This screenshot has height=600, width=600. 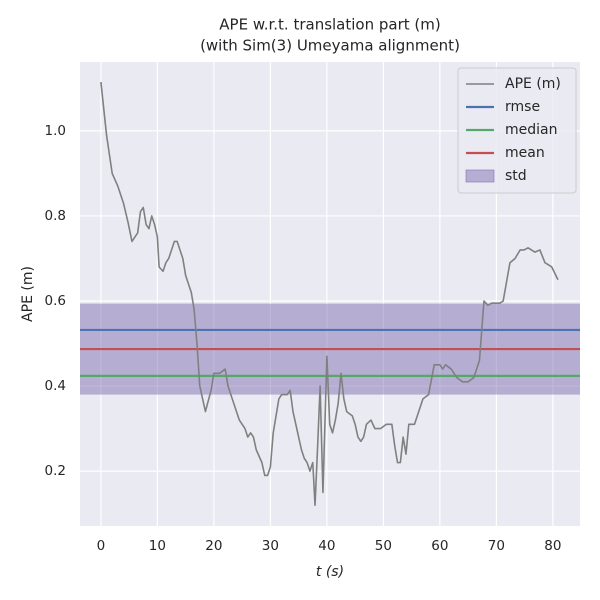 What do you see at coordinates (525, 153) in the screenshot?
I see `legend-label: mean` at bounding box center [525, 153].